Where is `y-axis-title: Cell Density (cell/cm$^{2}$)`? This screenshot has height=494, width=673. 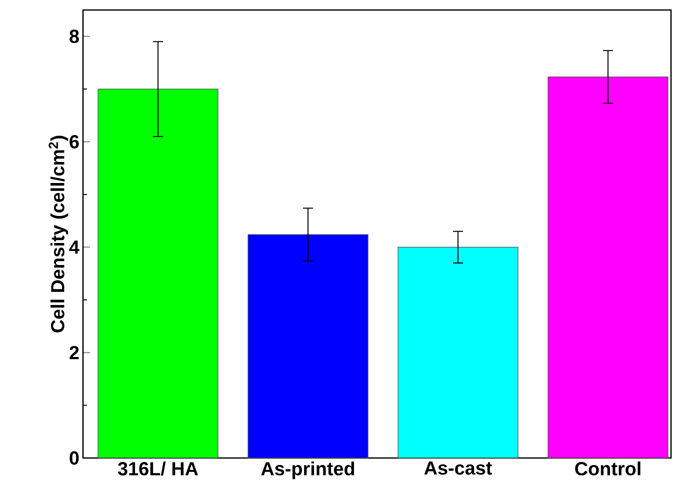 y-axis-title: Cell Density (cell/cm$^{2}$) is located at coordinates (58, 234).